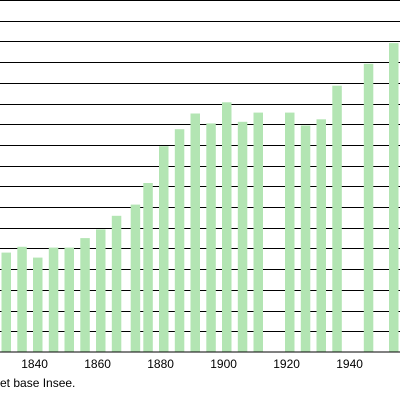 This screenshot has width=400, height=400. What do you see at coordinates (321, 235) in the screenshot?
I see `bar-1931` at bounding box center [321, 235].